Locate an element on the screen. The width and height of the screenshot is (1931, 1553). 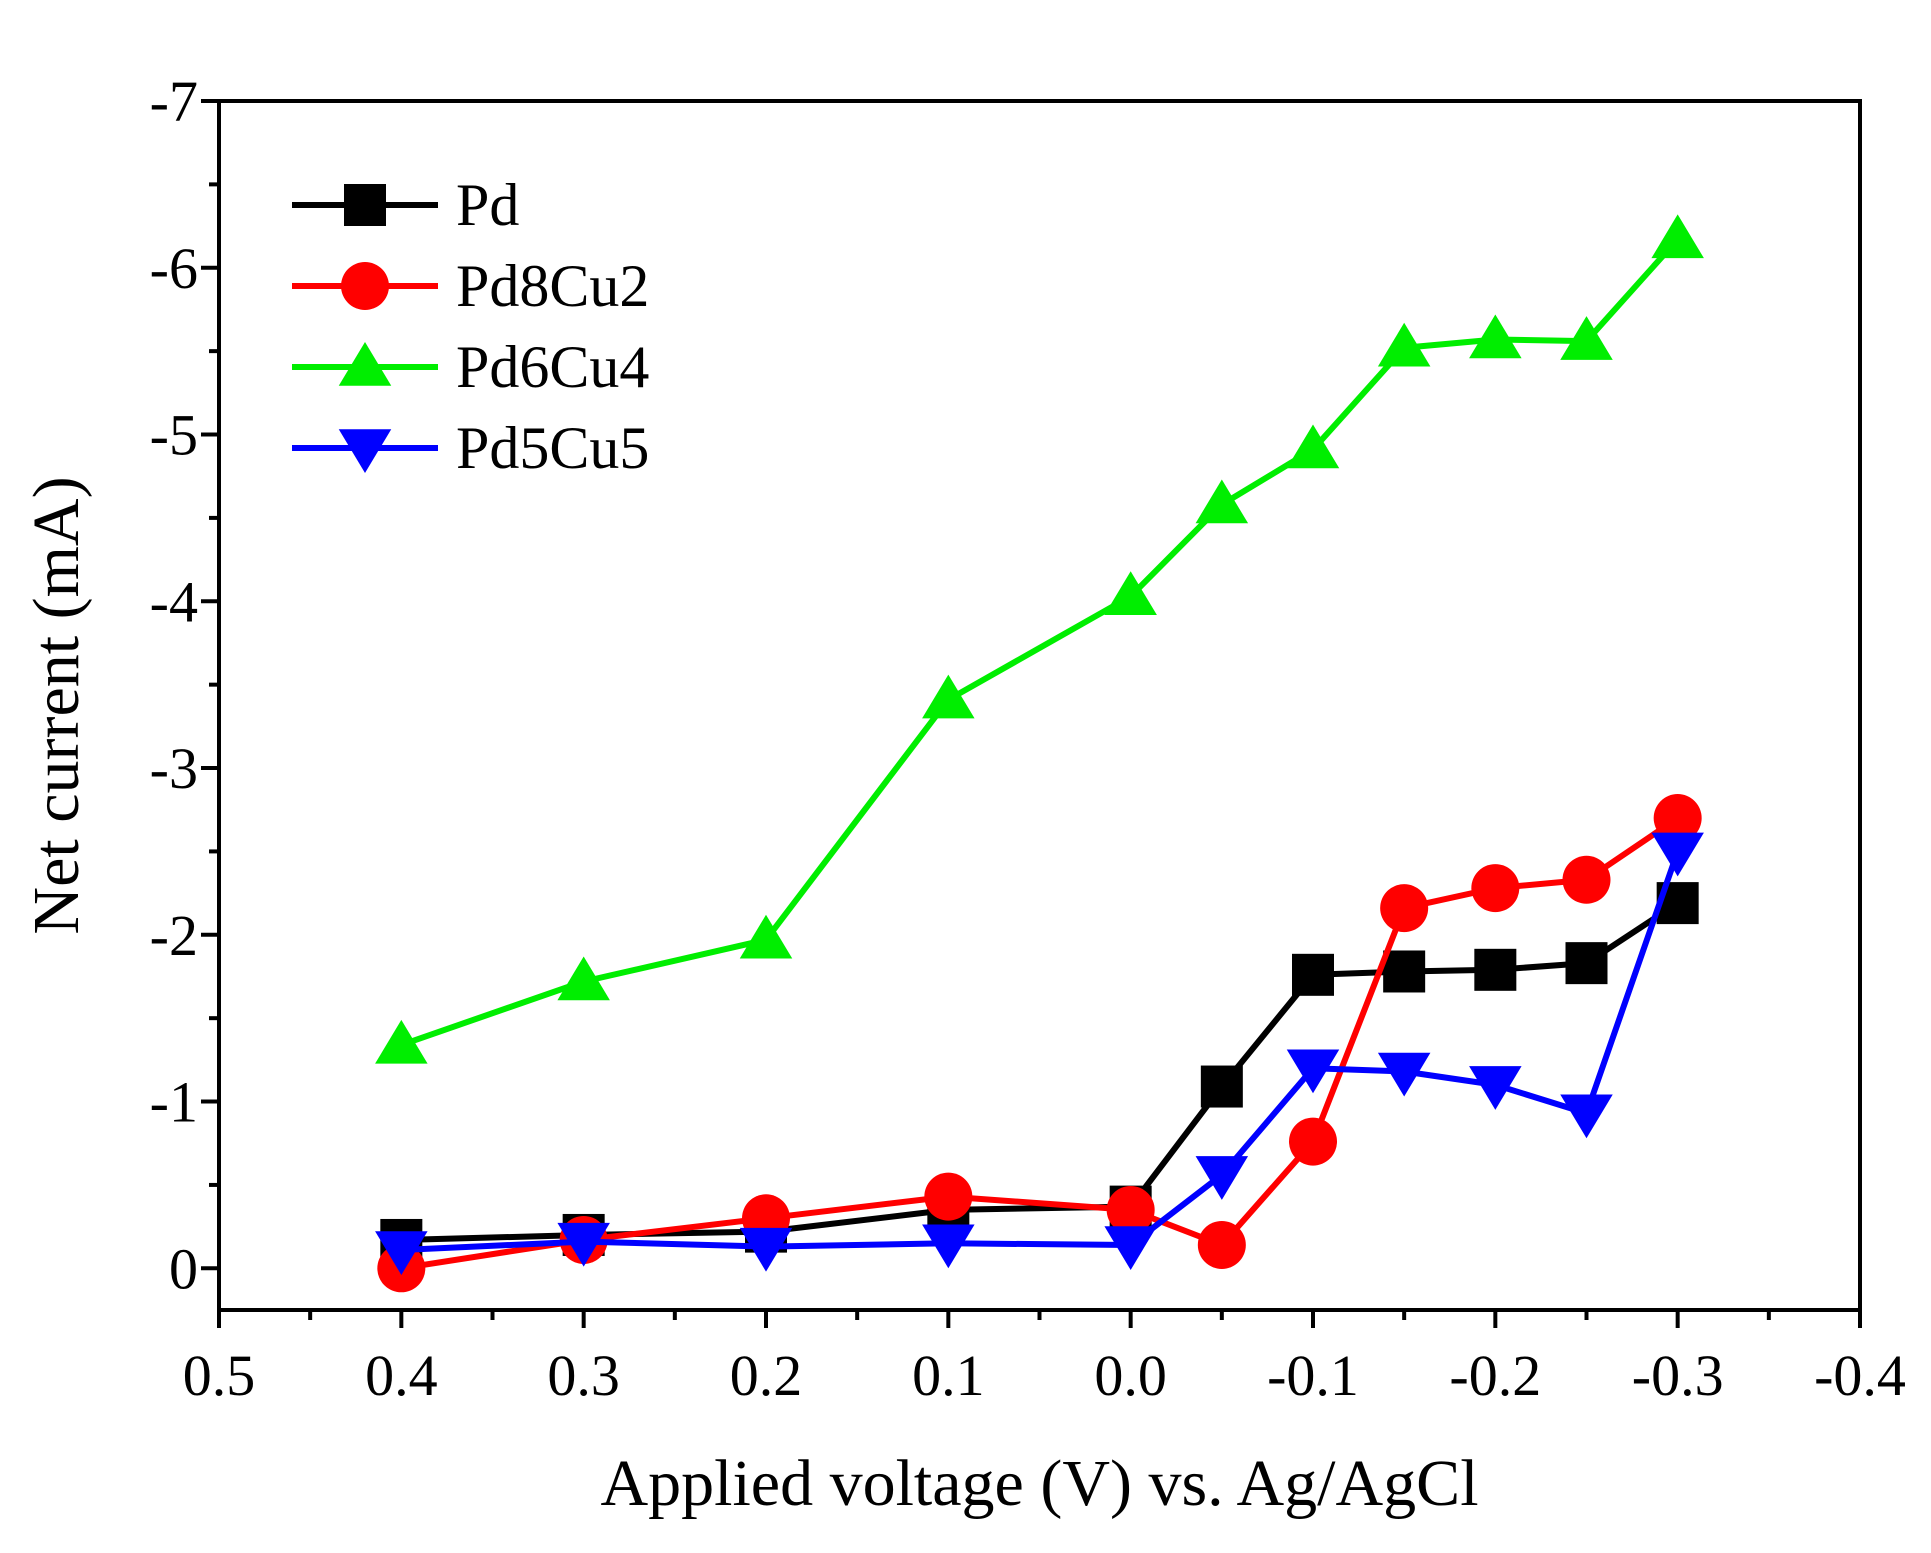
x-tick-label: -0.2 is located at coordinates (1495, 1375).